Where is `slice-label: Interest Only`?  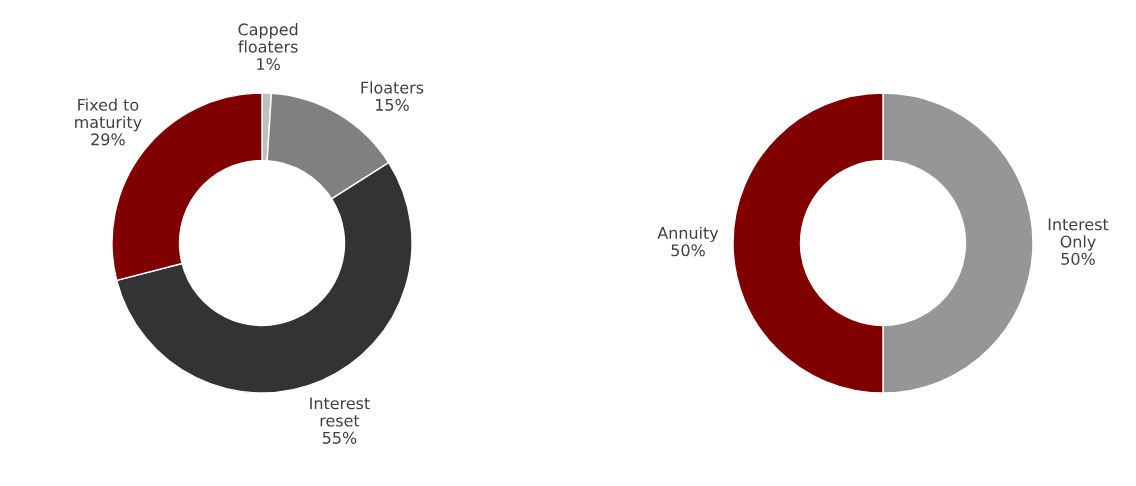 slice-label: Interest Only is located at coordinates (1078, 234).